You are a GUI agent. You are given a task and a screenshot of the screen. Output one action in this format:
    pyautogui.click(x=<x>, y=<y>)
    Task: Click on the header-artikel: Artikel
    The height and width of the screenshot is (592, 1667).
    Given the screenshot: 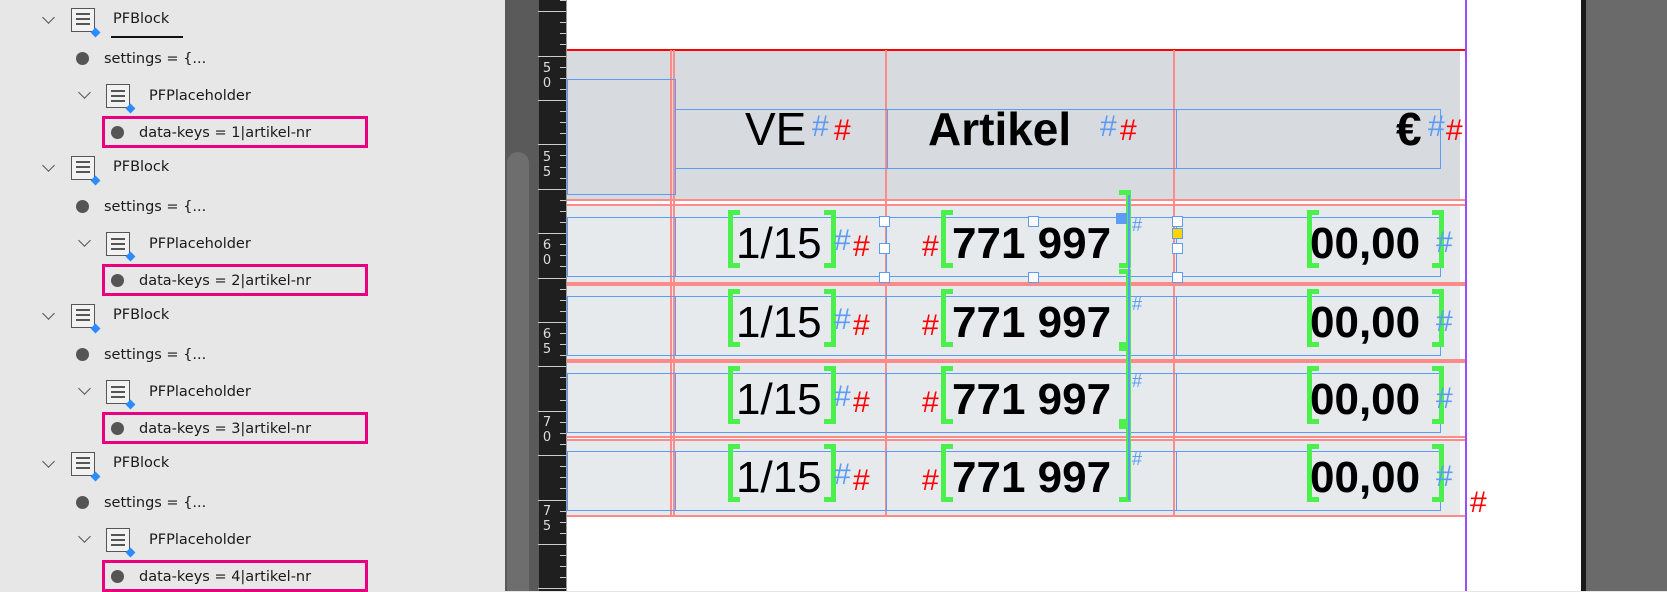 What is the action you would take?
    pyautogui.click(x=1000, y=129)
    